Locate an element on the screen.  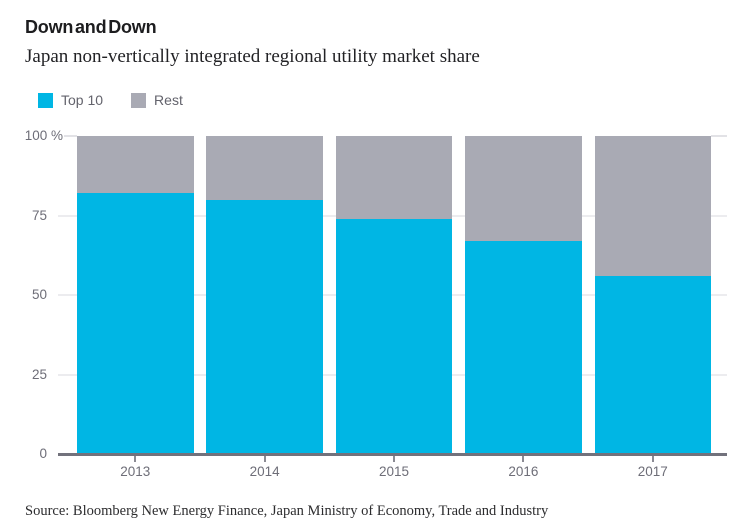
x-axis-label-2013: 2013 is located at coordinates (135, 471).